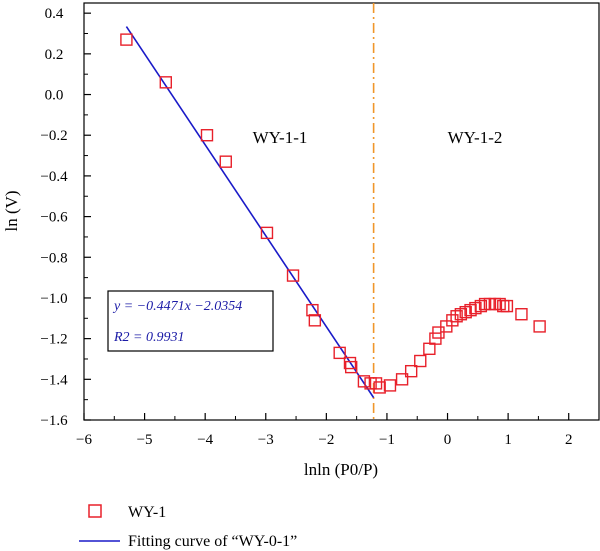  Describe the element at coordinates (84, 440) in the screenshot. I see `x-tick-label: −6` at that location.